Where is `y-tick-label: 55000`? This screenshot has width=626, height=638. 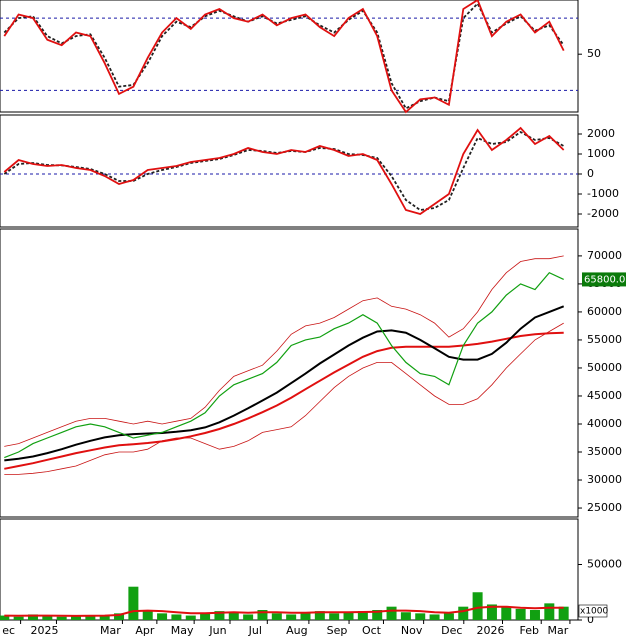 y-tick-label: 55000 is located at coordinates (604, 339).